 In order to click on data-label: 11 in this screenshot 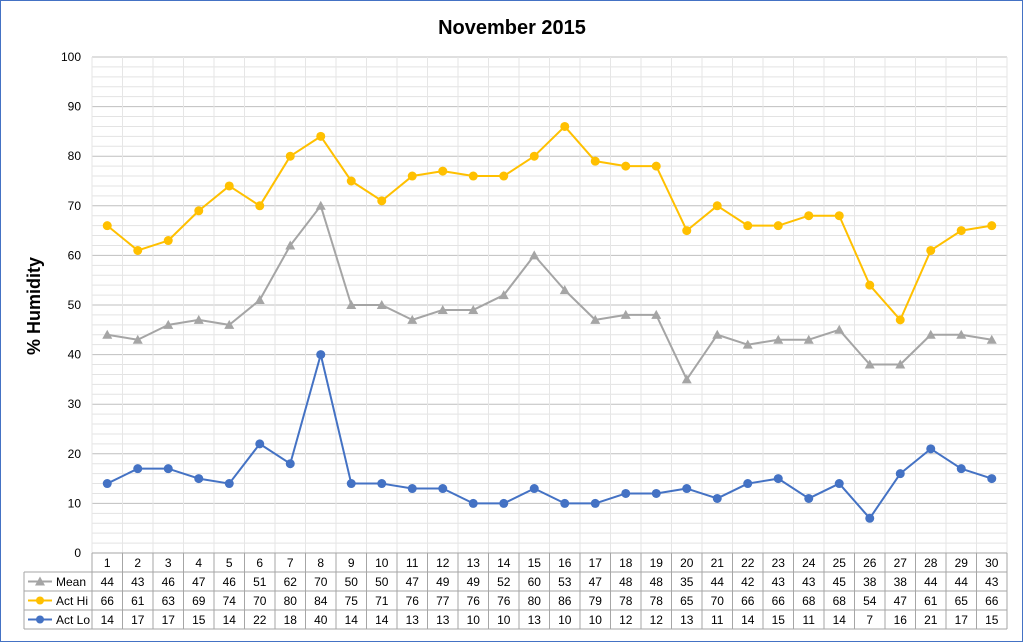, I will do `click(809, 620)`.